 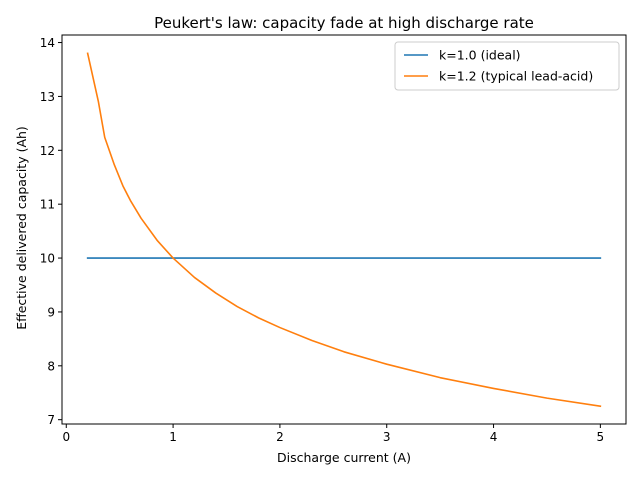 What do you see at coordinates (51, 312) in the screenshot?
I see `y-tick-label: 9` at bounding box center [51, 312].